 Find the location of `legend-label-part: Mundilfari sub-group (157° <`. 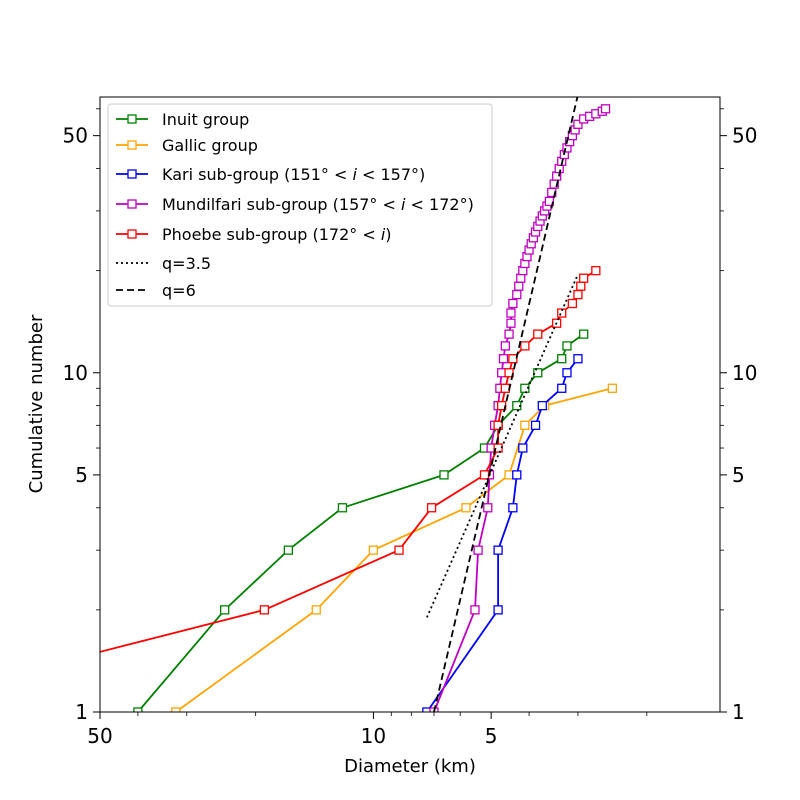

legend-label-part: Mundilfari sub-group (157° < is located at coordinates (281, 204).